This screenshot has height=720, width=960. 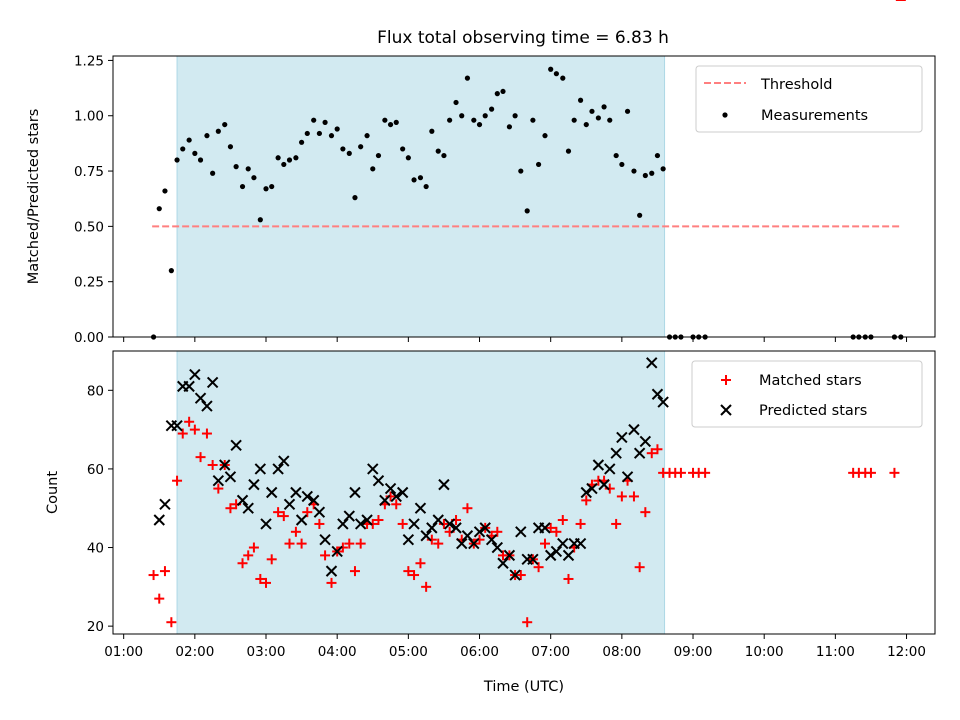 What do you see at coordinates (95, 549) in the screenshot?
I see `y-tick-label: 40` at bounding box center [95, 549].